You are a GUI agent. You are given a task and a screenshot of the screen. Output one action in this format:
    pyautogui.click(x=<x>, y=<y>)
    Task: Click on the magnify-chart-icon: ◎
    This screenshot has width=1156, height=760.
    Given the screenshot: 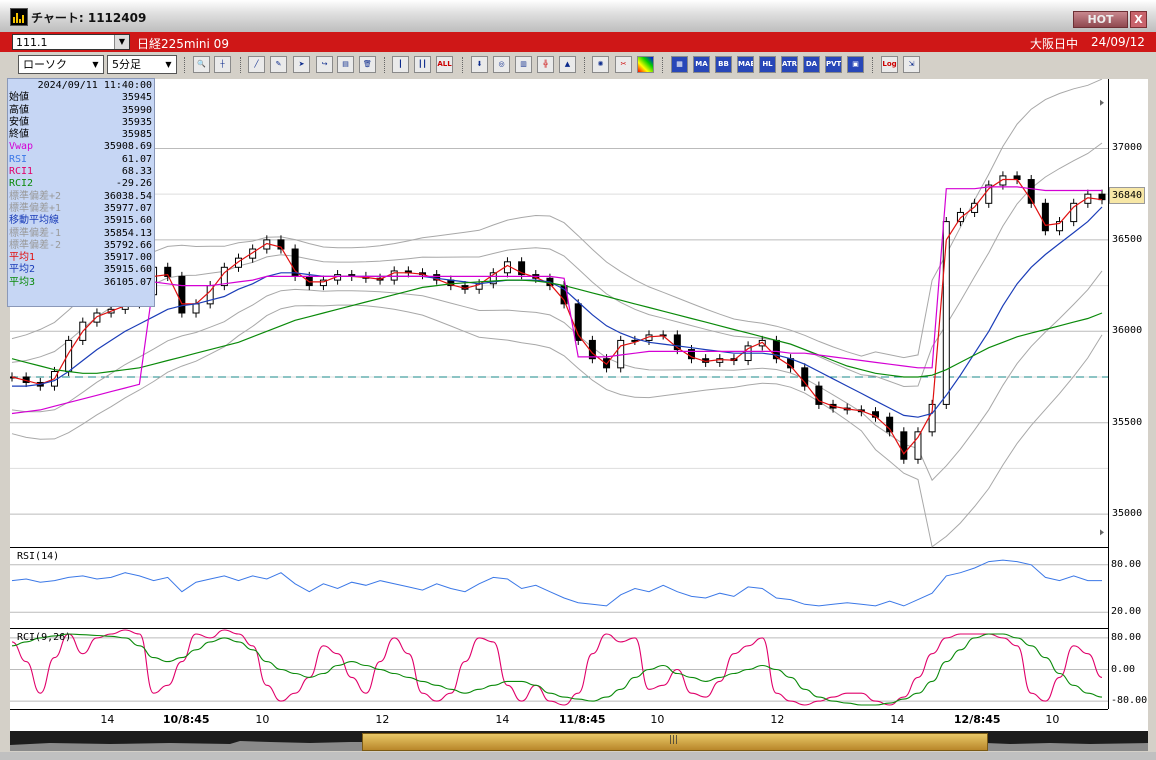 What is the action you would take?
    pyautogui.click(x=501, y=64)
    